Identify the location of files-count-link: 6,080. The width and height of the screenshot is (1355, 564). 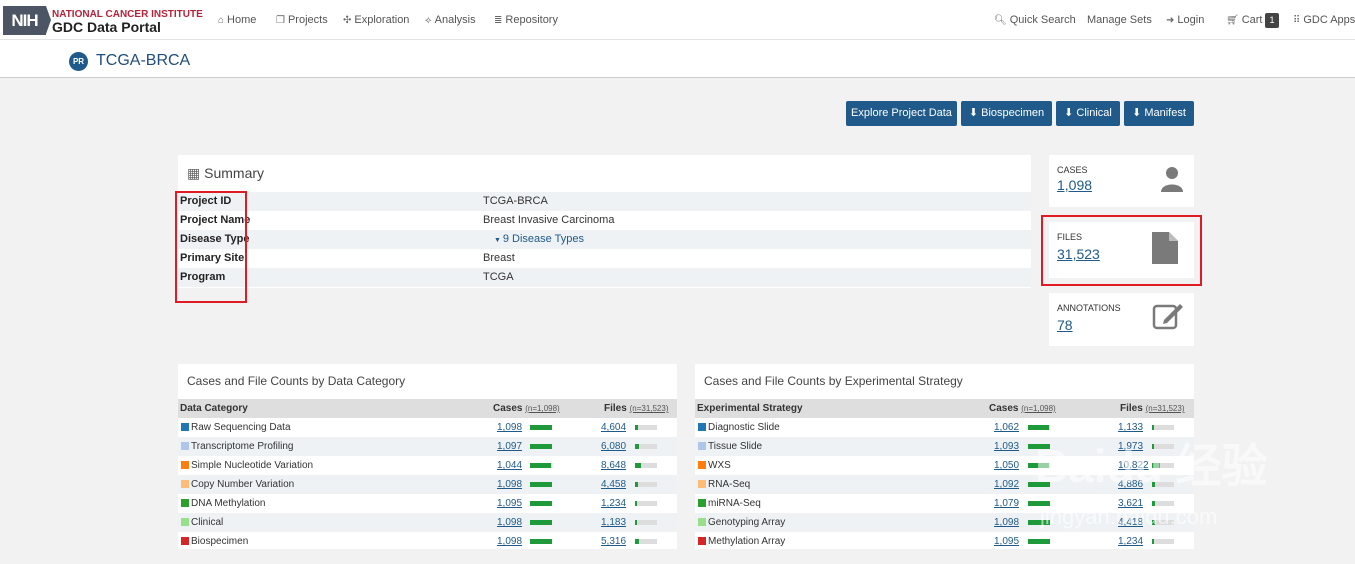
(614, 446).